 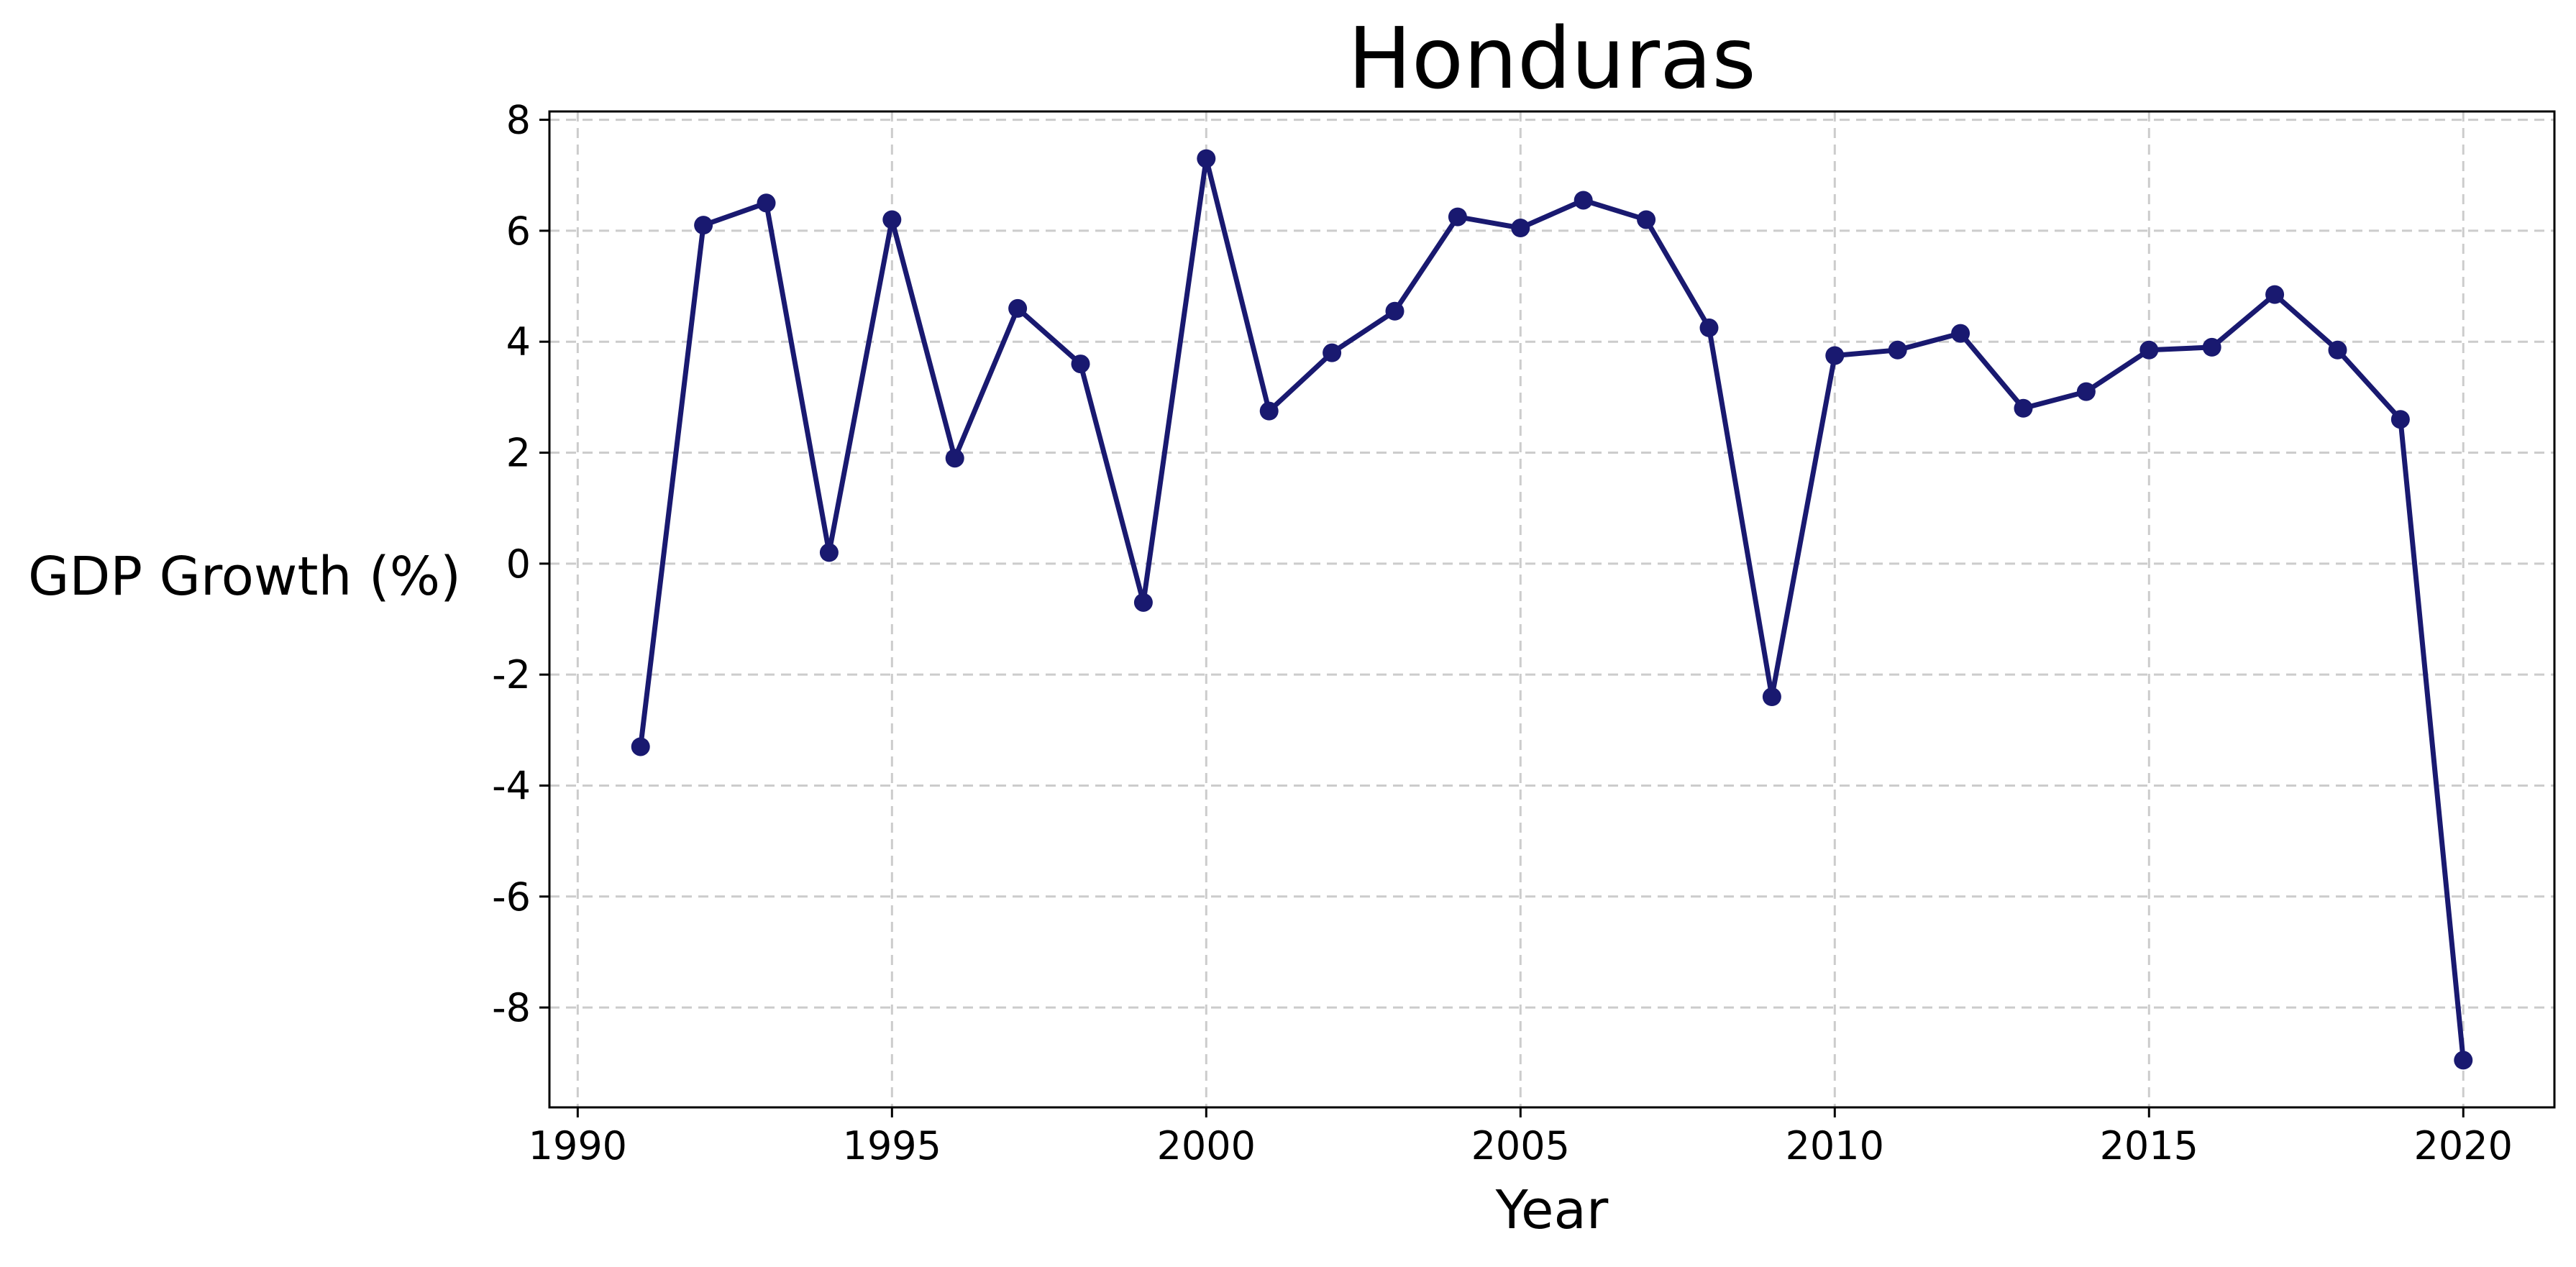 I want to click on x-tick-label: 2015, so click(x=2149, y=1145).